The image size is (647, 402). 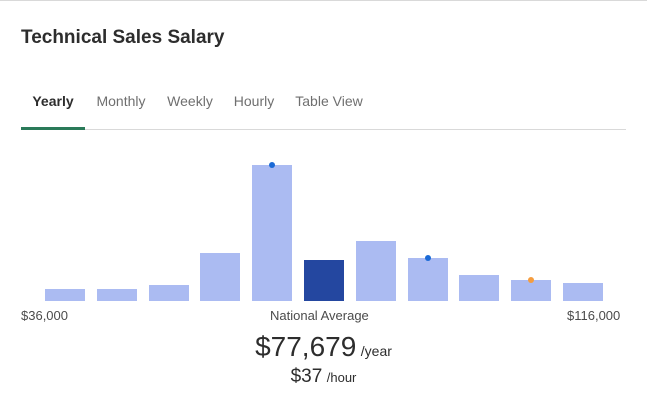 What do you see at coordinates (53, 101) in the screenshot?
I see `tab-yearly: Yearly` at bounding box center [53, 101].